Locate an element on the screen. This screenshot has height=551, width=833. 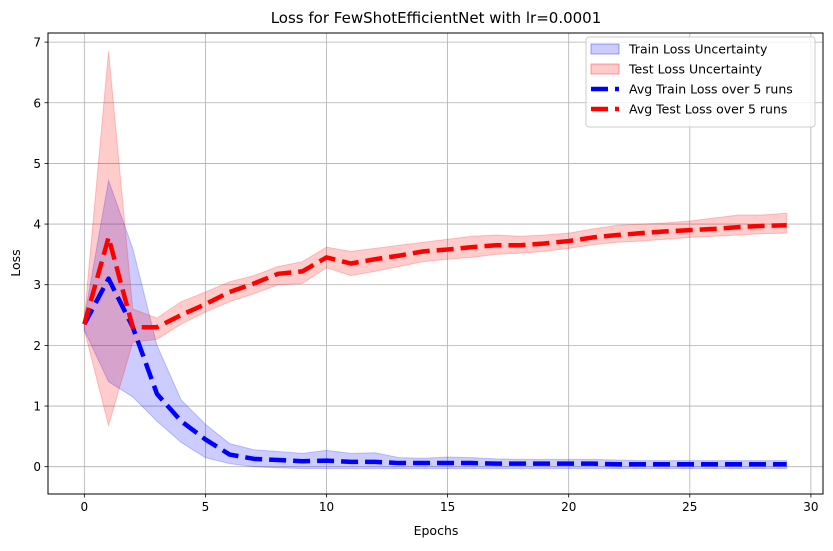
x-tick-label: 25 is located at coordinates (689, 507).